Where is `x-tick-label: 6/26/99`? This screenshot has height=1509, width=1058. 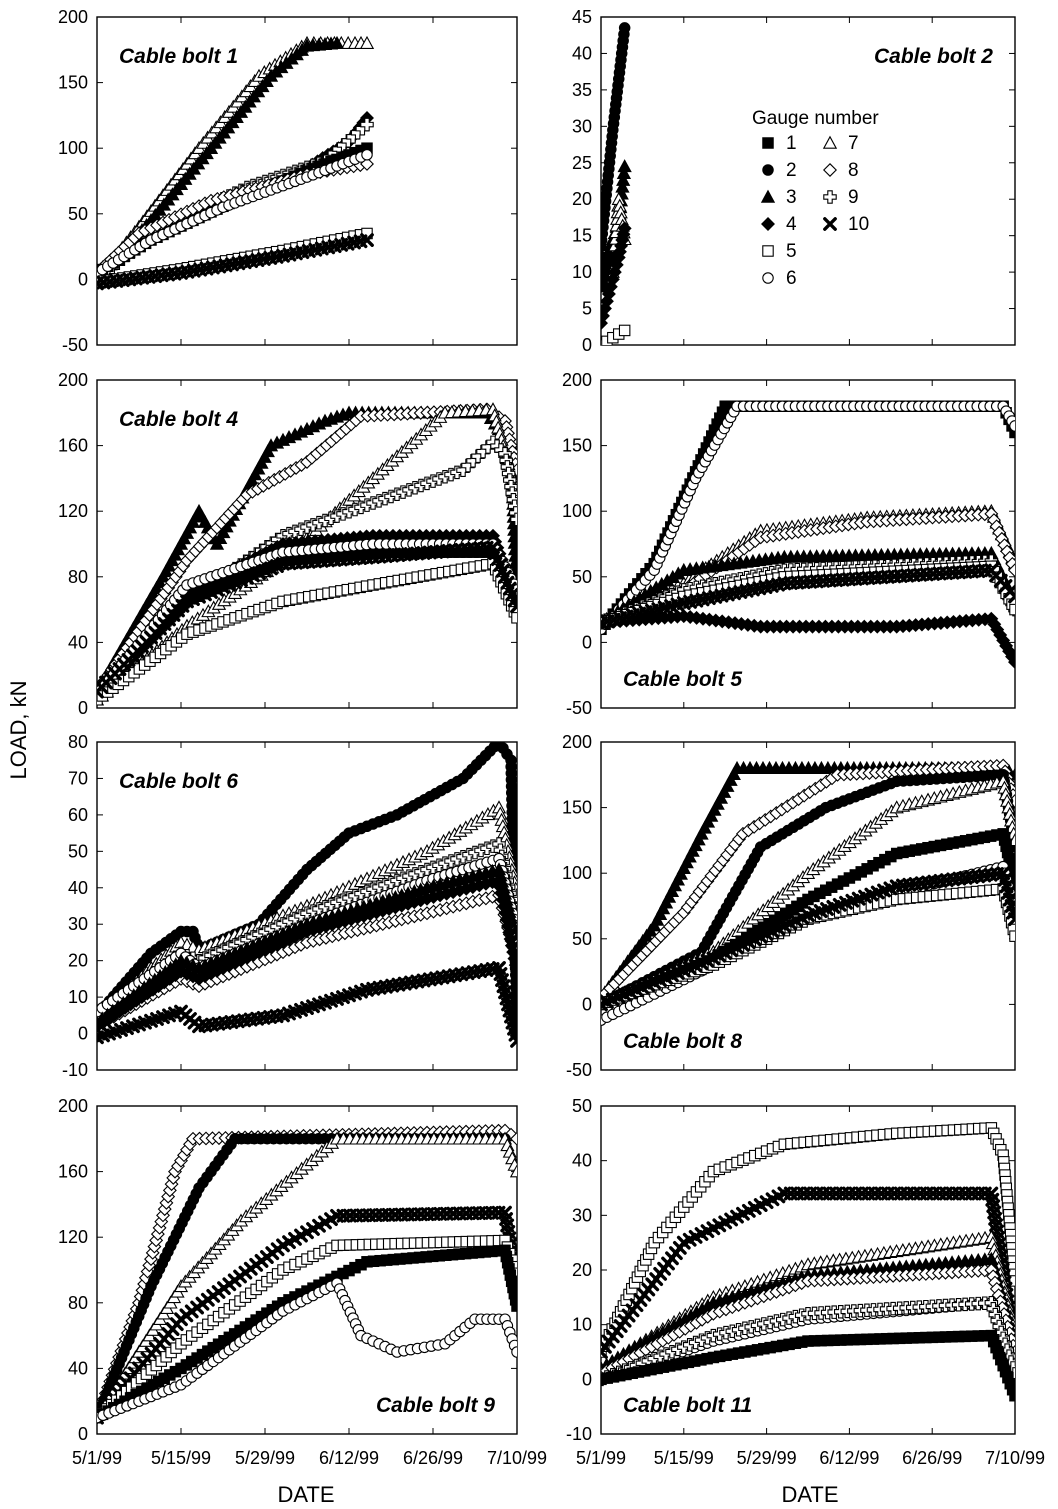
x-tick-label: 6/26/99 is located at coordinates (932, 1458).